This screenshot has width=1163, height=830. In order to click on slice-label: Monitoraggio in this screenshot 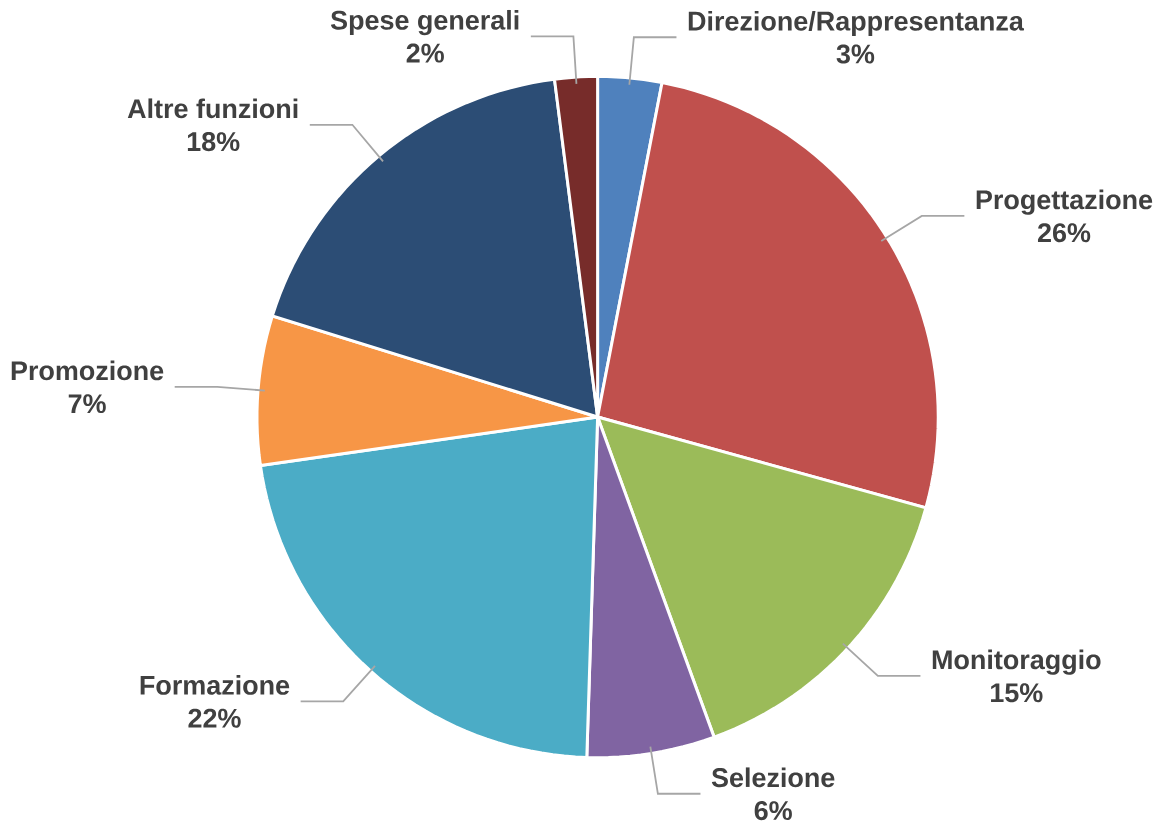, I will do `click(1016, 662)`.